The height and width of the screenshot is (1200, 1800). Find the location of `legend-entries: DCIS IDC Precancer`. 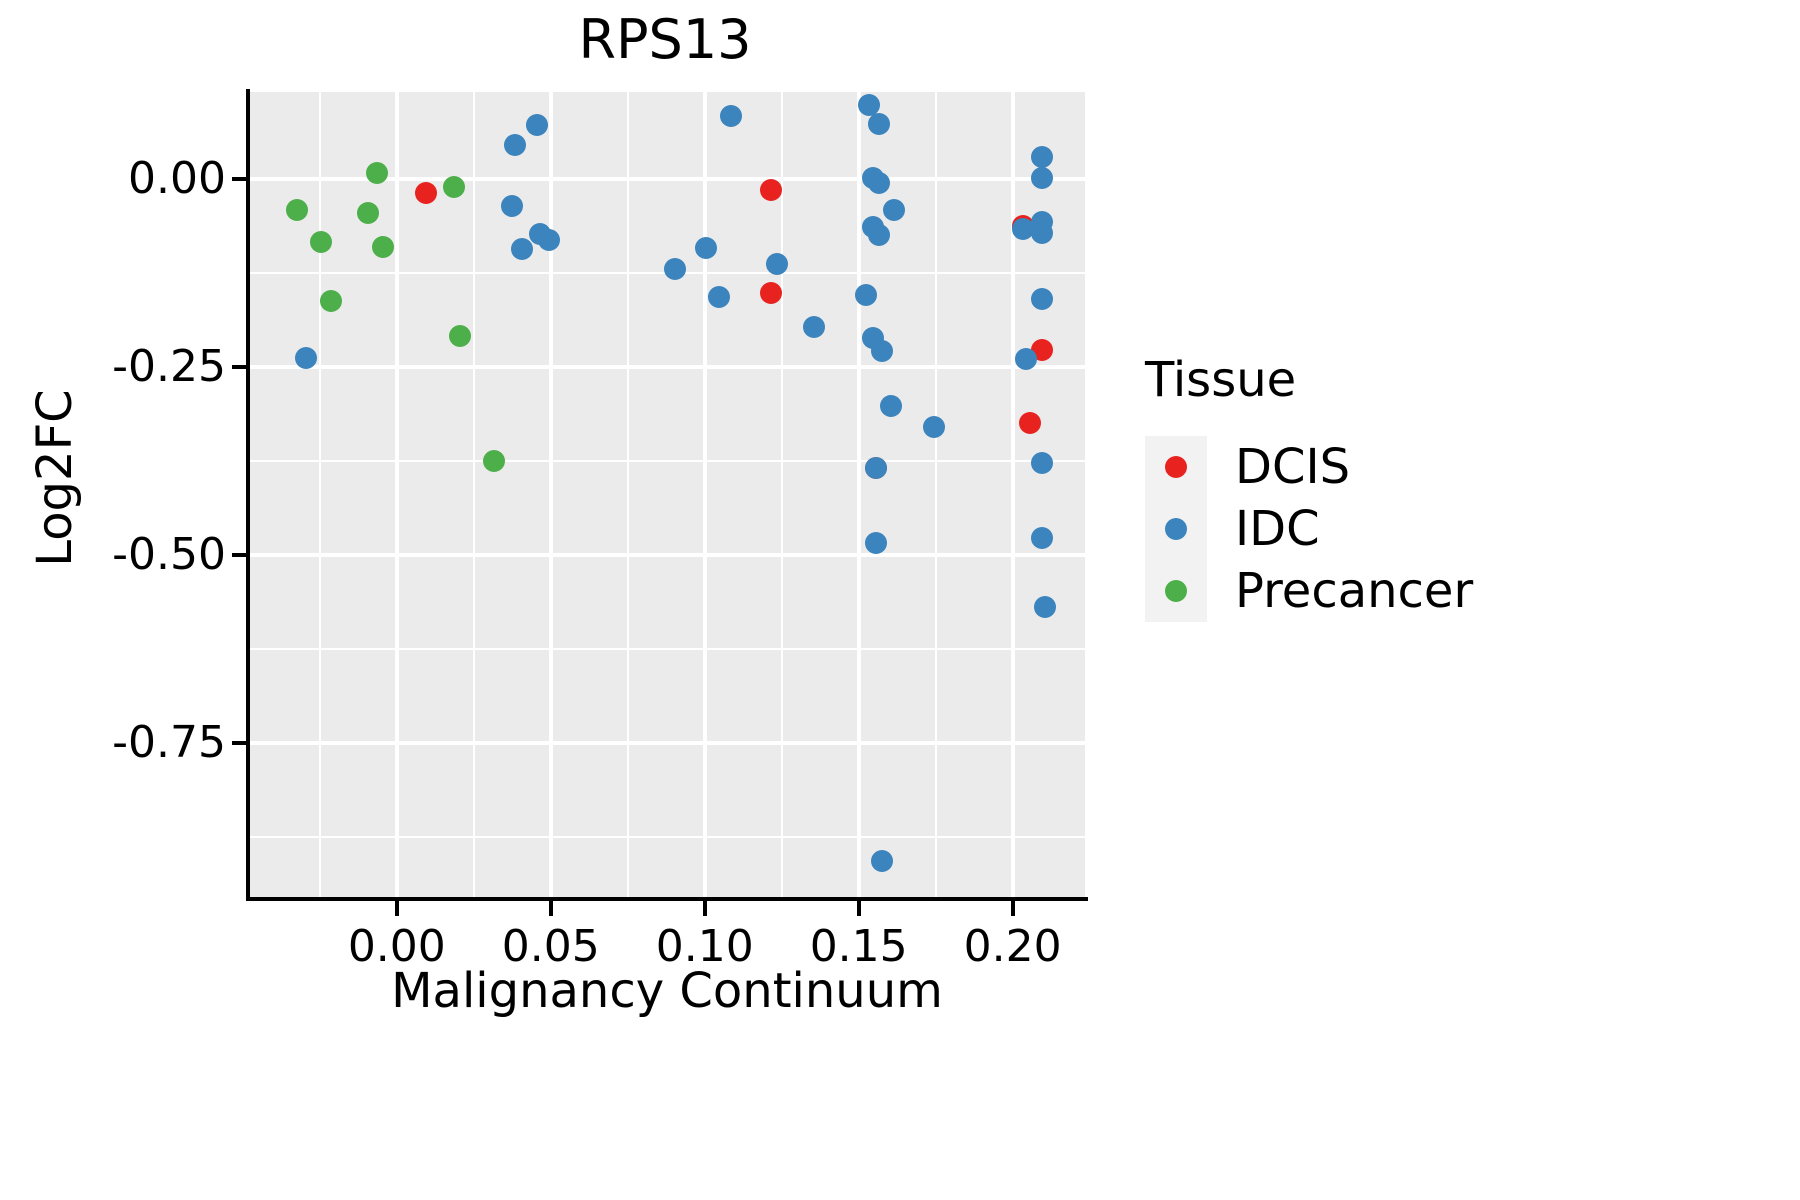

legend-entries: DCIS IDC Precancer is located at coordinates (1309, 529).